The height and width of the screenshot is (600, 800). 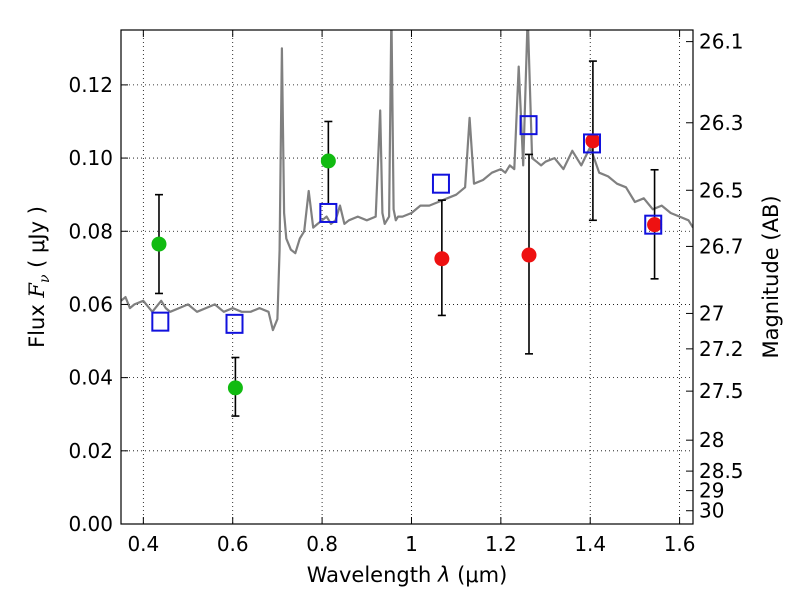 I want to click on magnitude-tick-label: 27, so click(x=711, y=313).